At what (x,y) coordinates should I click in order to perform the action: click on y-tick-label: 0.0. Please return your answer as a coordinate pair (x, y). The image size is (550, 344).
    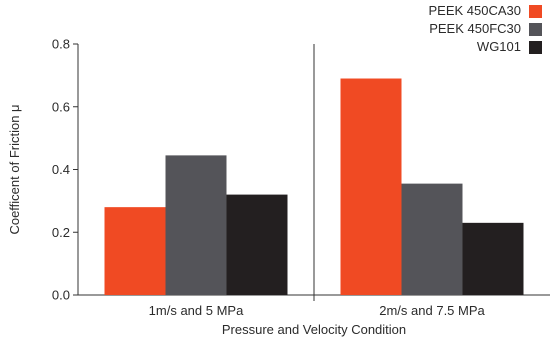
    Looking at the image, I should click on (61, 295).